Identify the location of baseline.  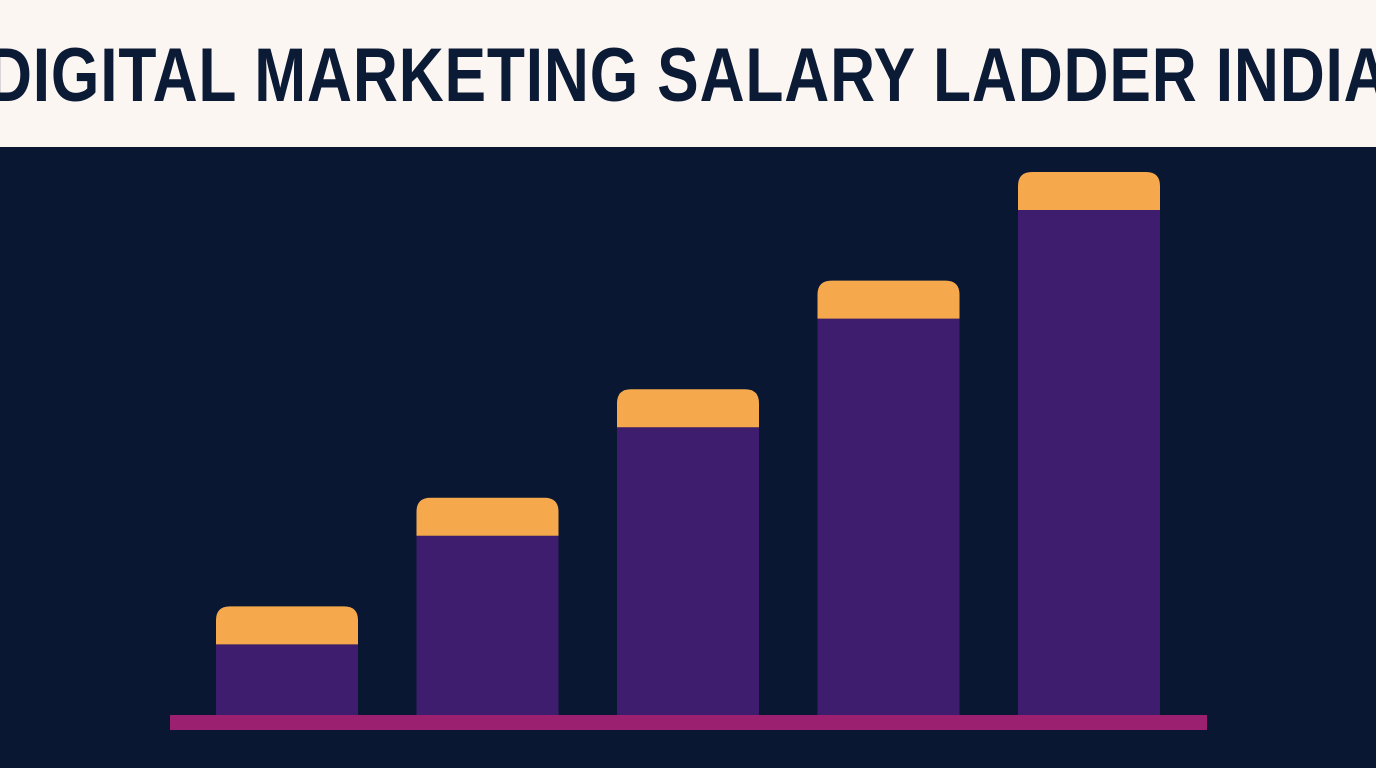
(688, 722).